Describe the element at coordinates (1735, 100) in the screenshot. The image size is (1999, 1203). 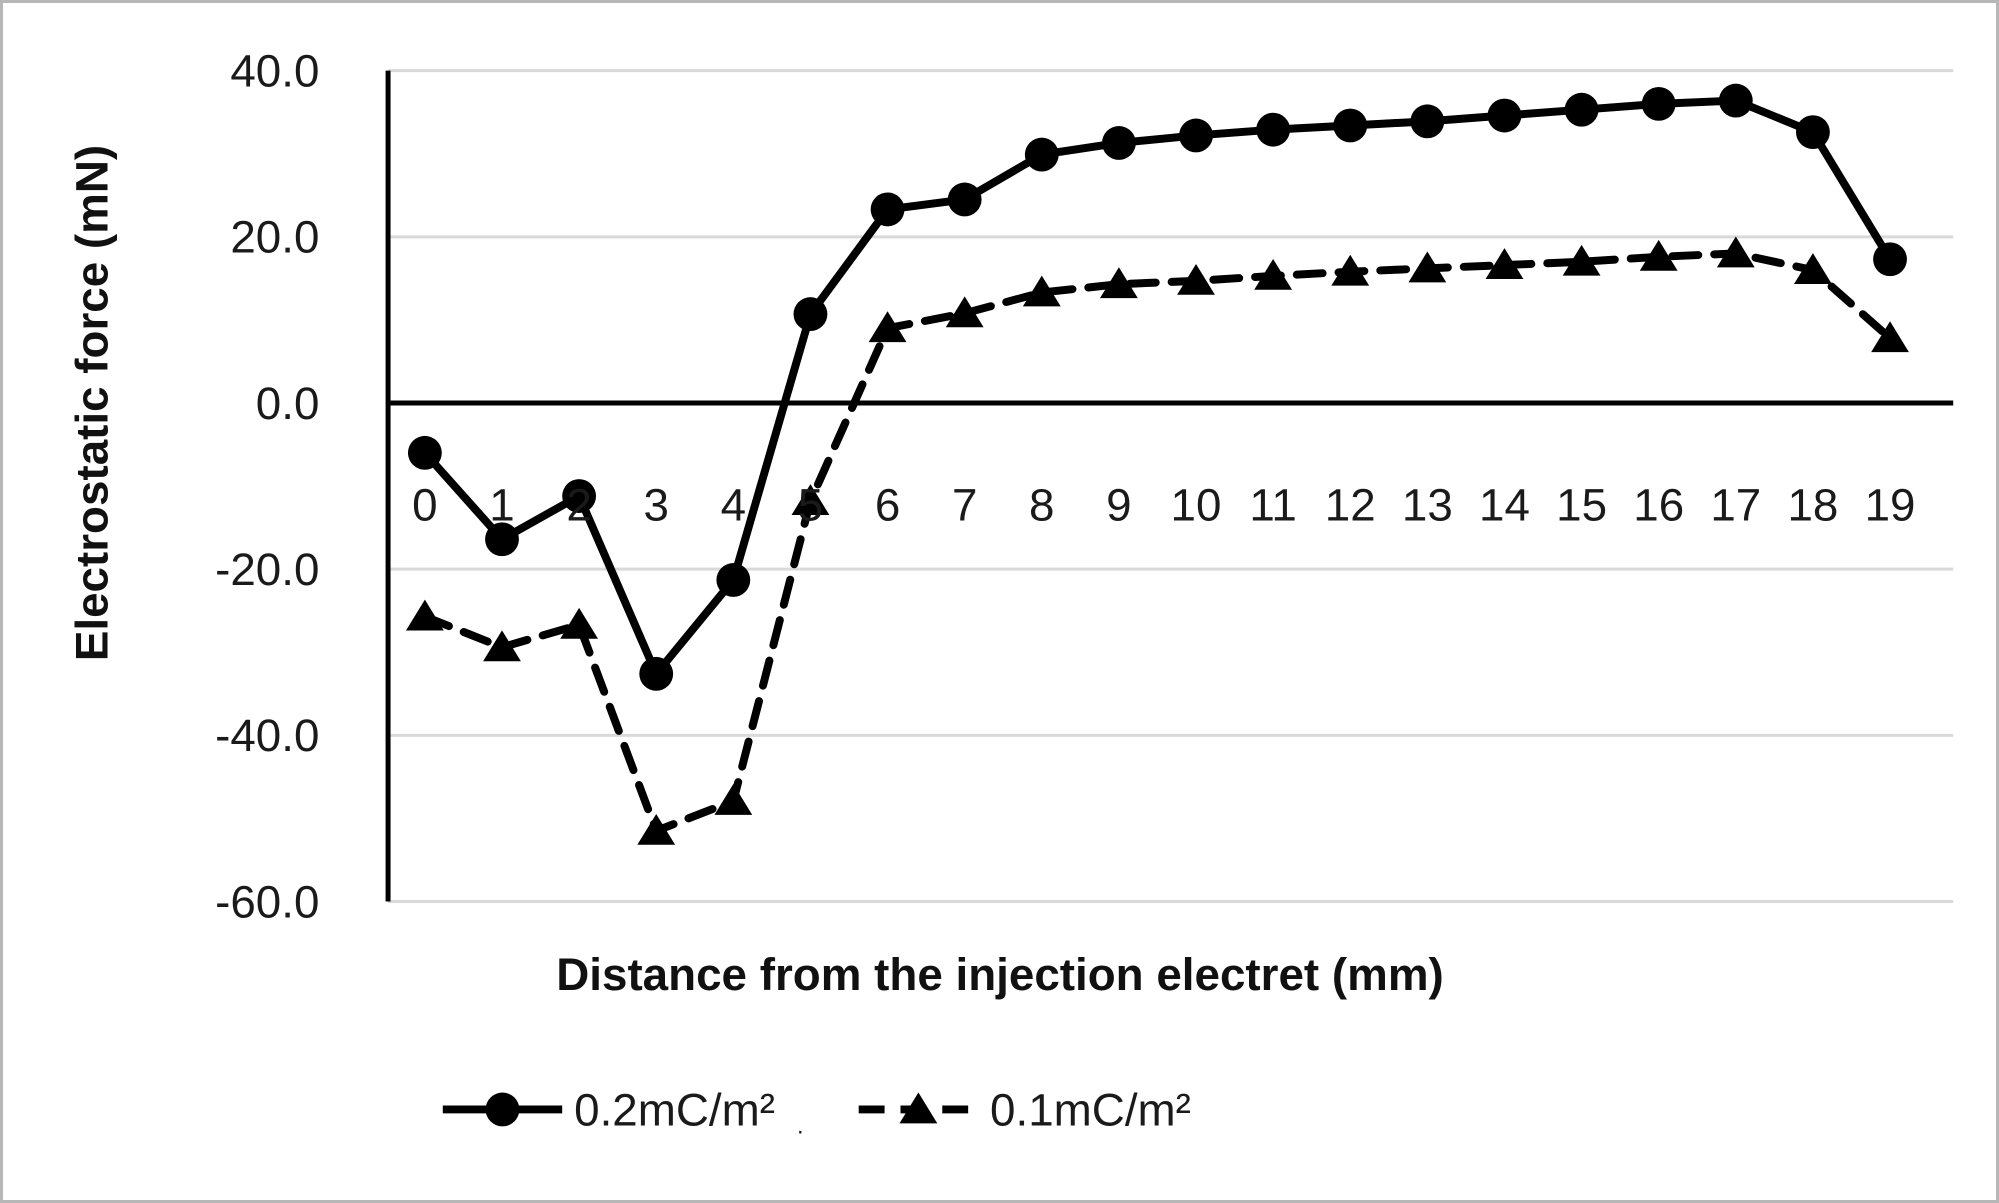
I see `marker-circle-x17` at that location.